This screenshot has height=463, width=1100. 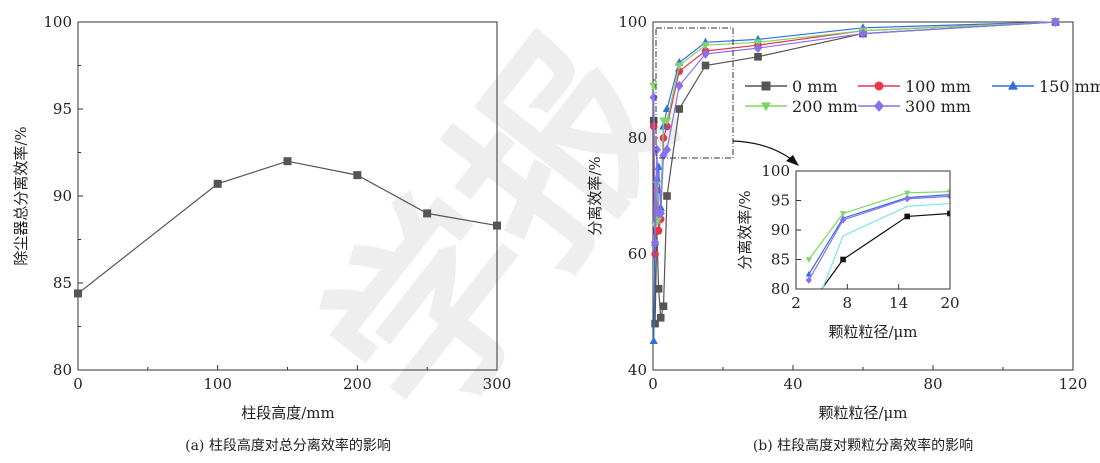 What do you see at coordinates (653, 384) in the screenshot?
I see `panel-b-x-tick-label: 0` at bounding box center [653, 384].